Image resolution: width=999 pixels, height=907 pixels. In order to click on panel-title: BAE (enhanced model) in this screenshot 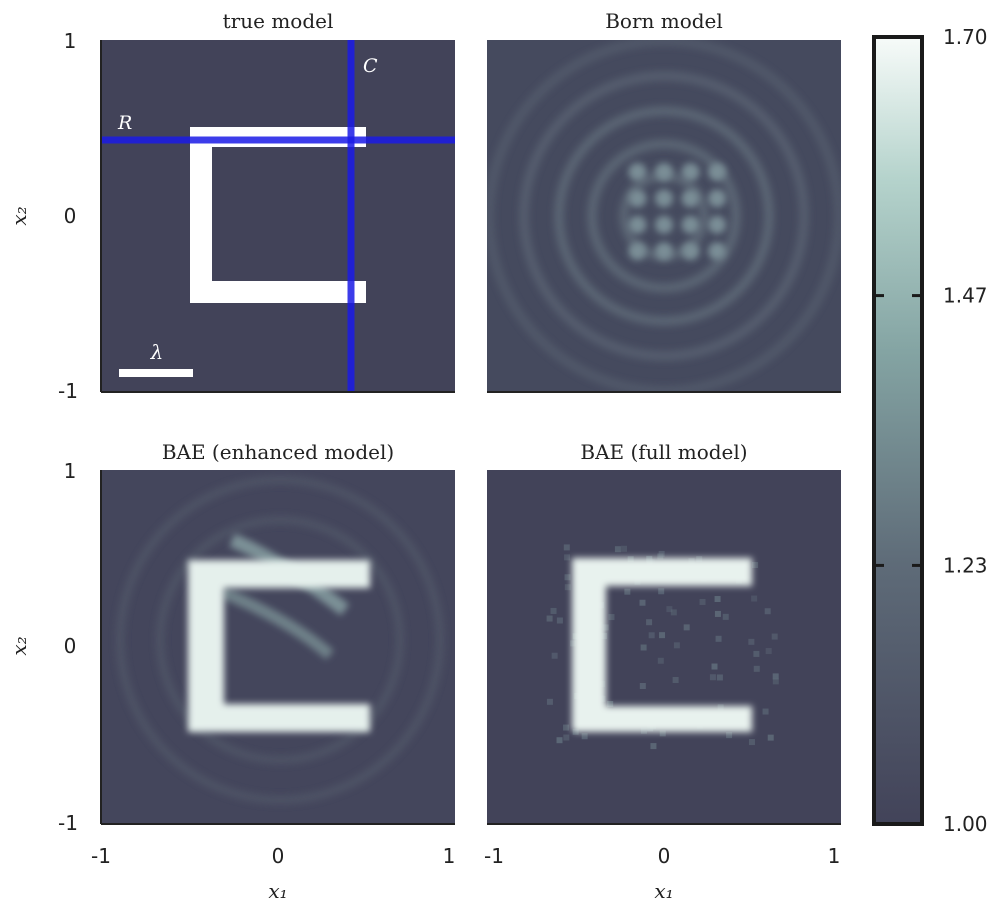, I will do `click(278, 452)`.